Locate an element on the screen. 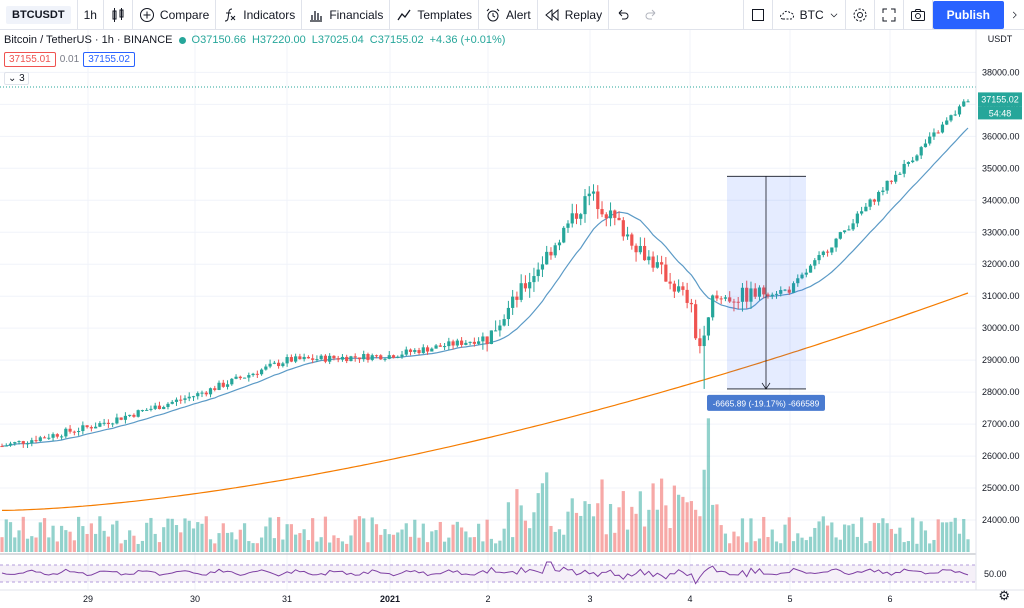 This screenshot has height=608, width=1024. time-tick-label: 29 is located at coordinates (88, 599).